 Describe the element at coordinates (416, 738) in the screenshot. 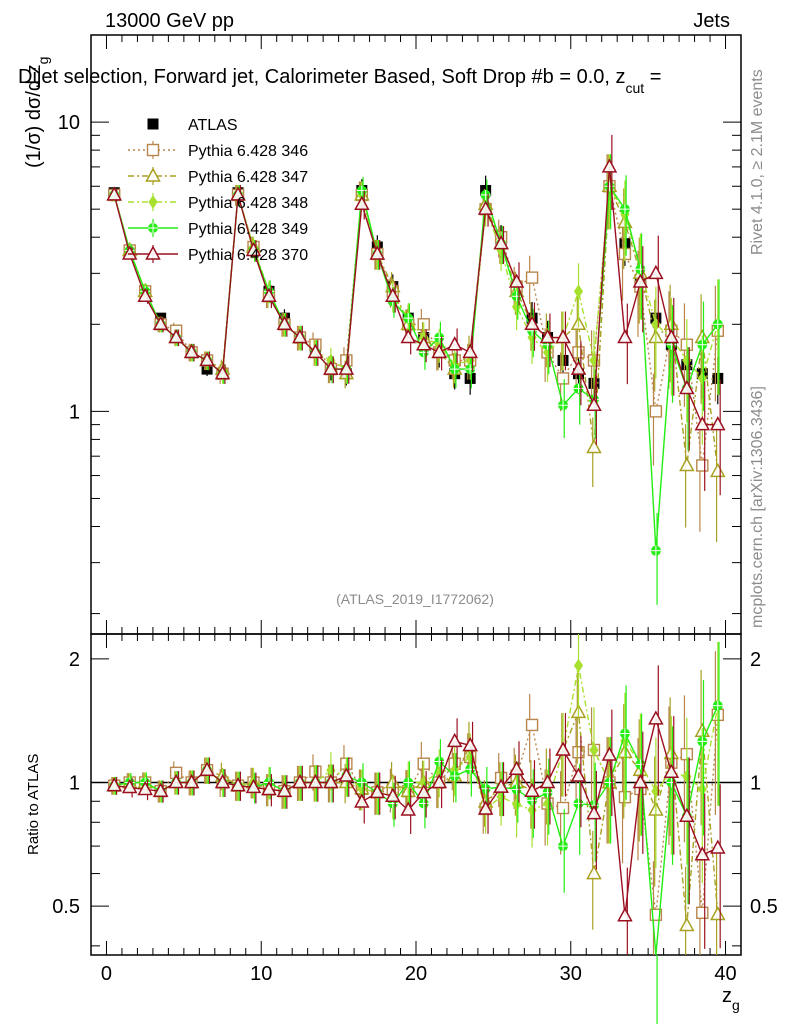

I see `ratio-series-line` at that location.